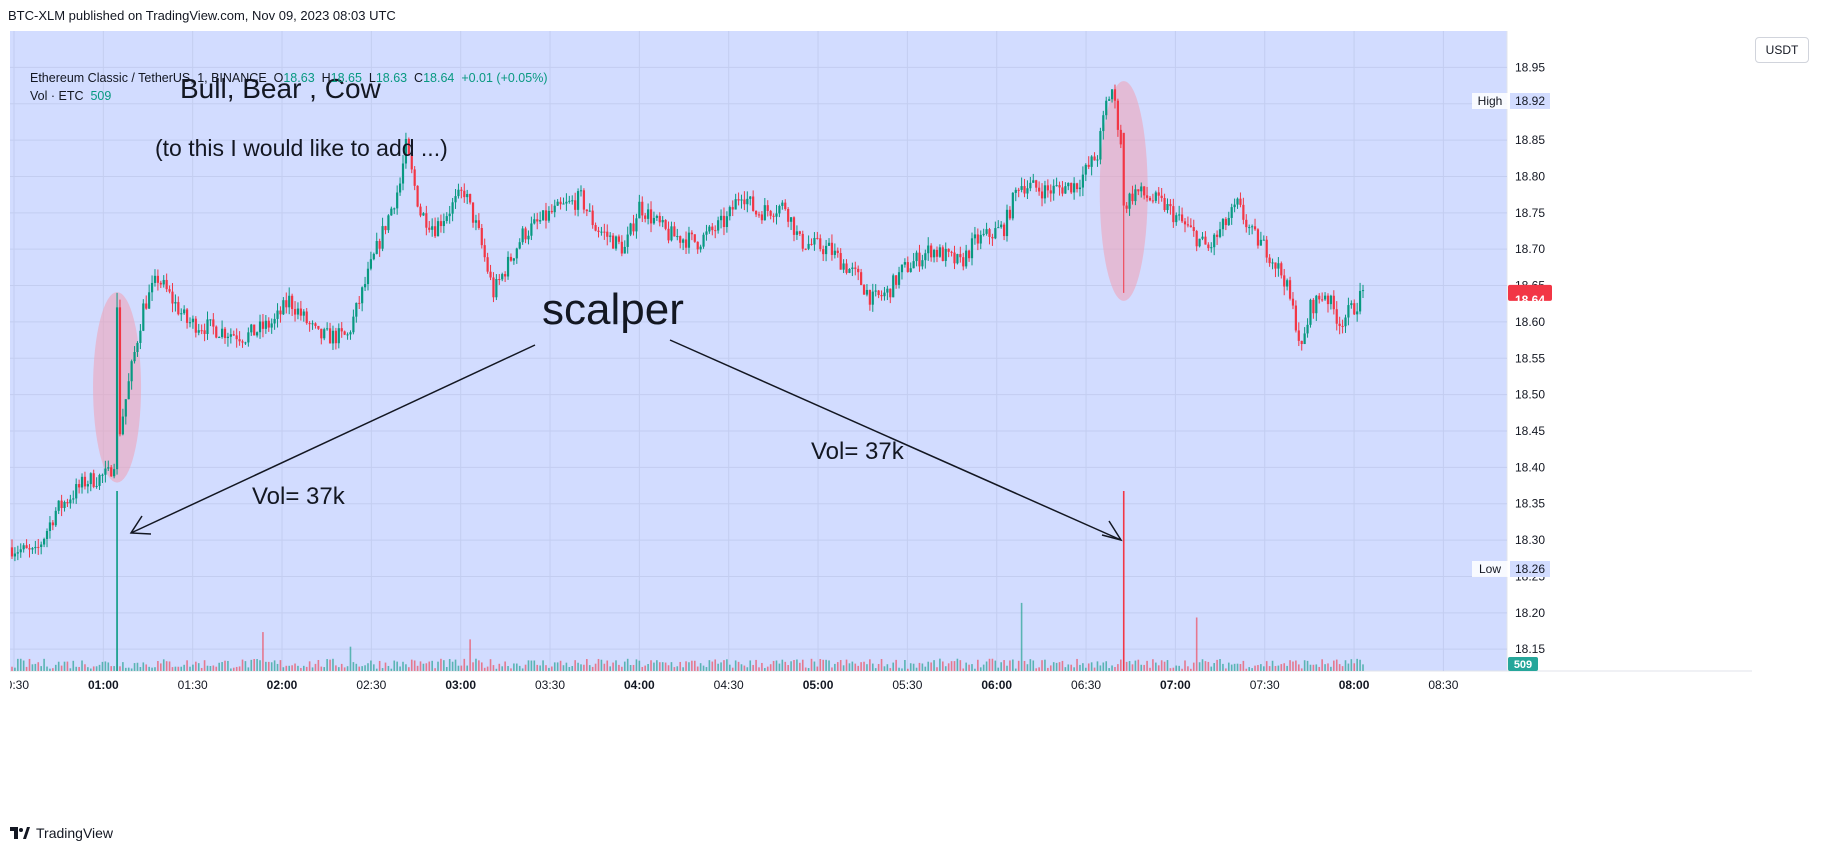  Describe the element at coordinates (70, 96) in the screenshot. I see `volume-legend: Vol · ETC 509` at that location.